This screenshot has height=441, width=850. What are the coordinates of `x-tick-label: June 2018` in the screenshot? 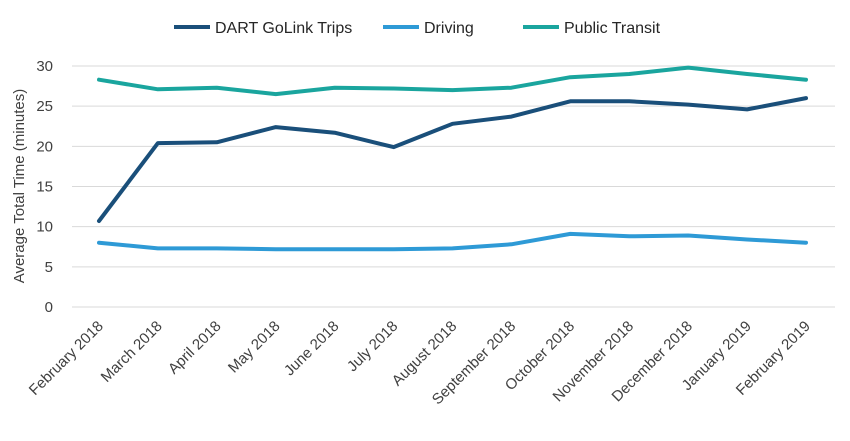 It's located at (312, 349).